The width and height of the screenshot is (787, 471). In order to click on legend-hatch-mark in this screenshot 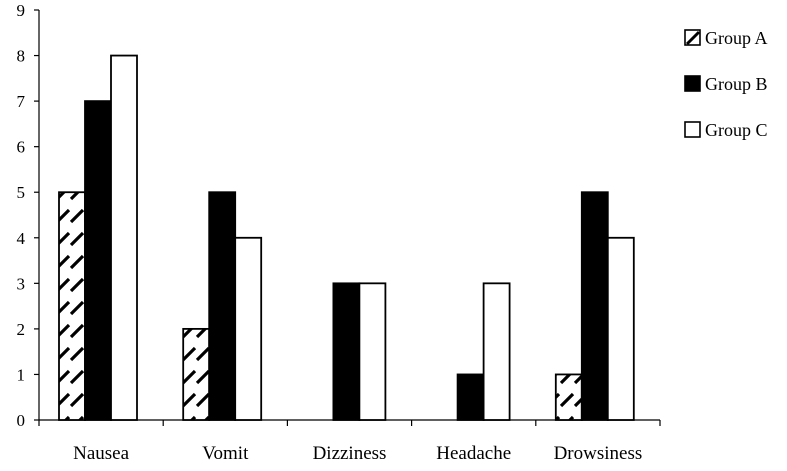, I will do `click(693, 38)`.